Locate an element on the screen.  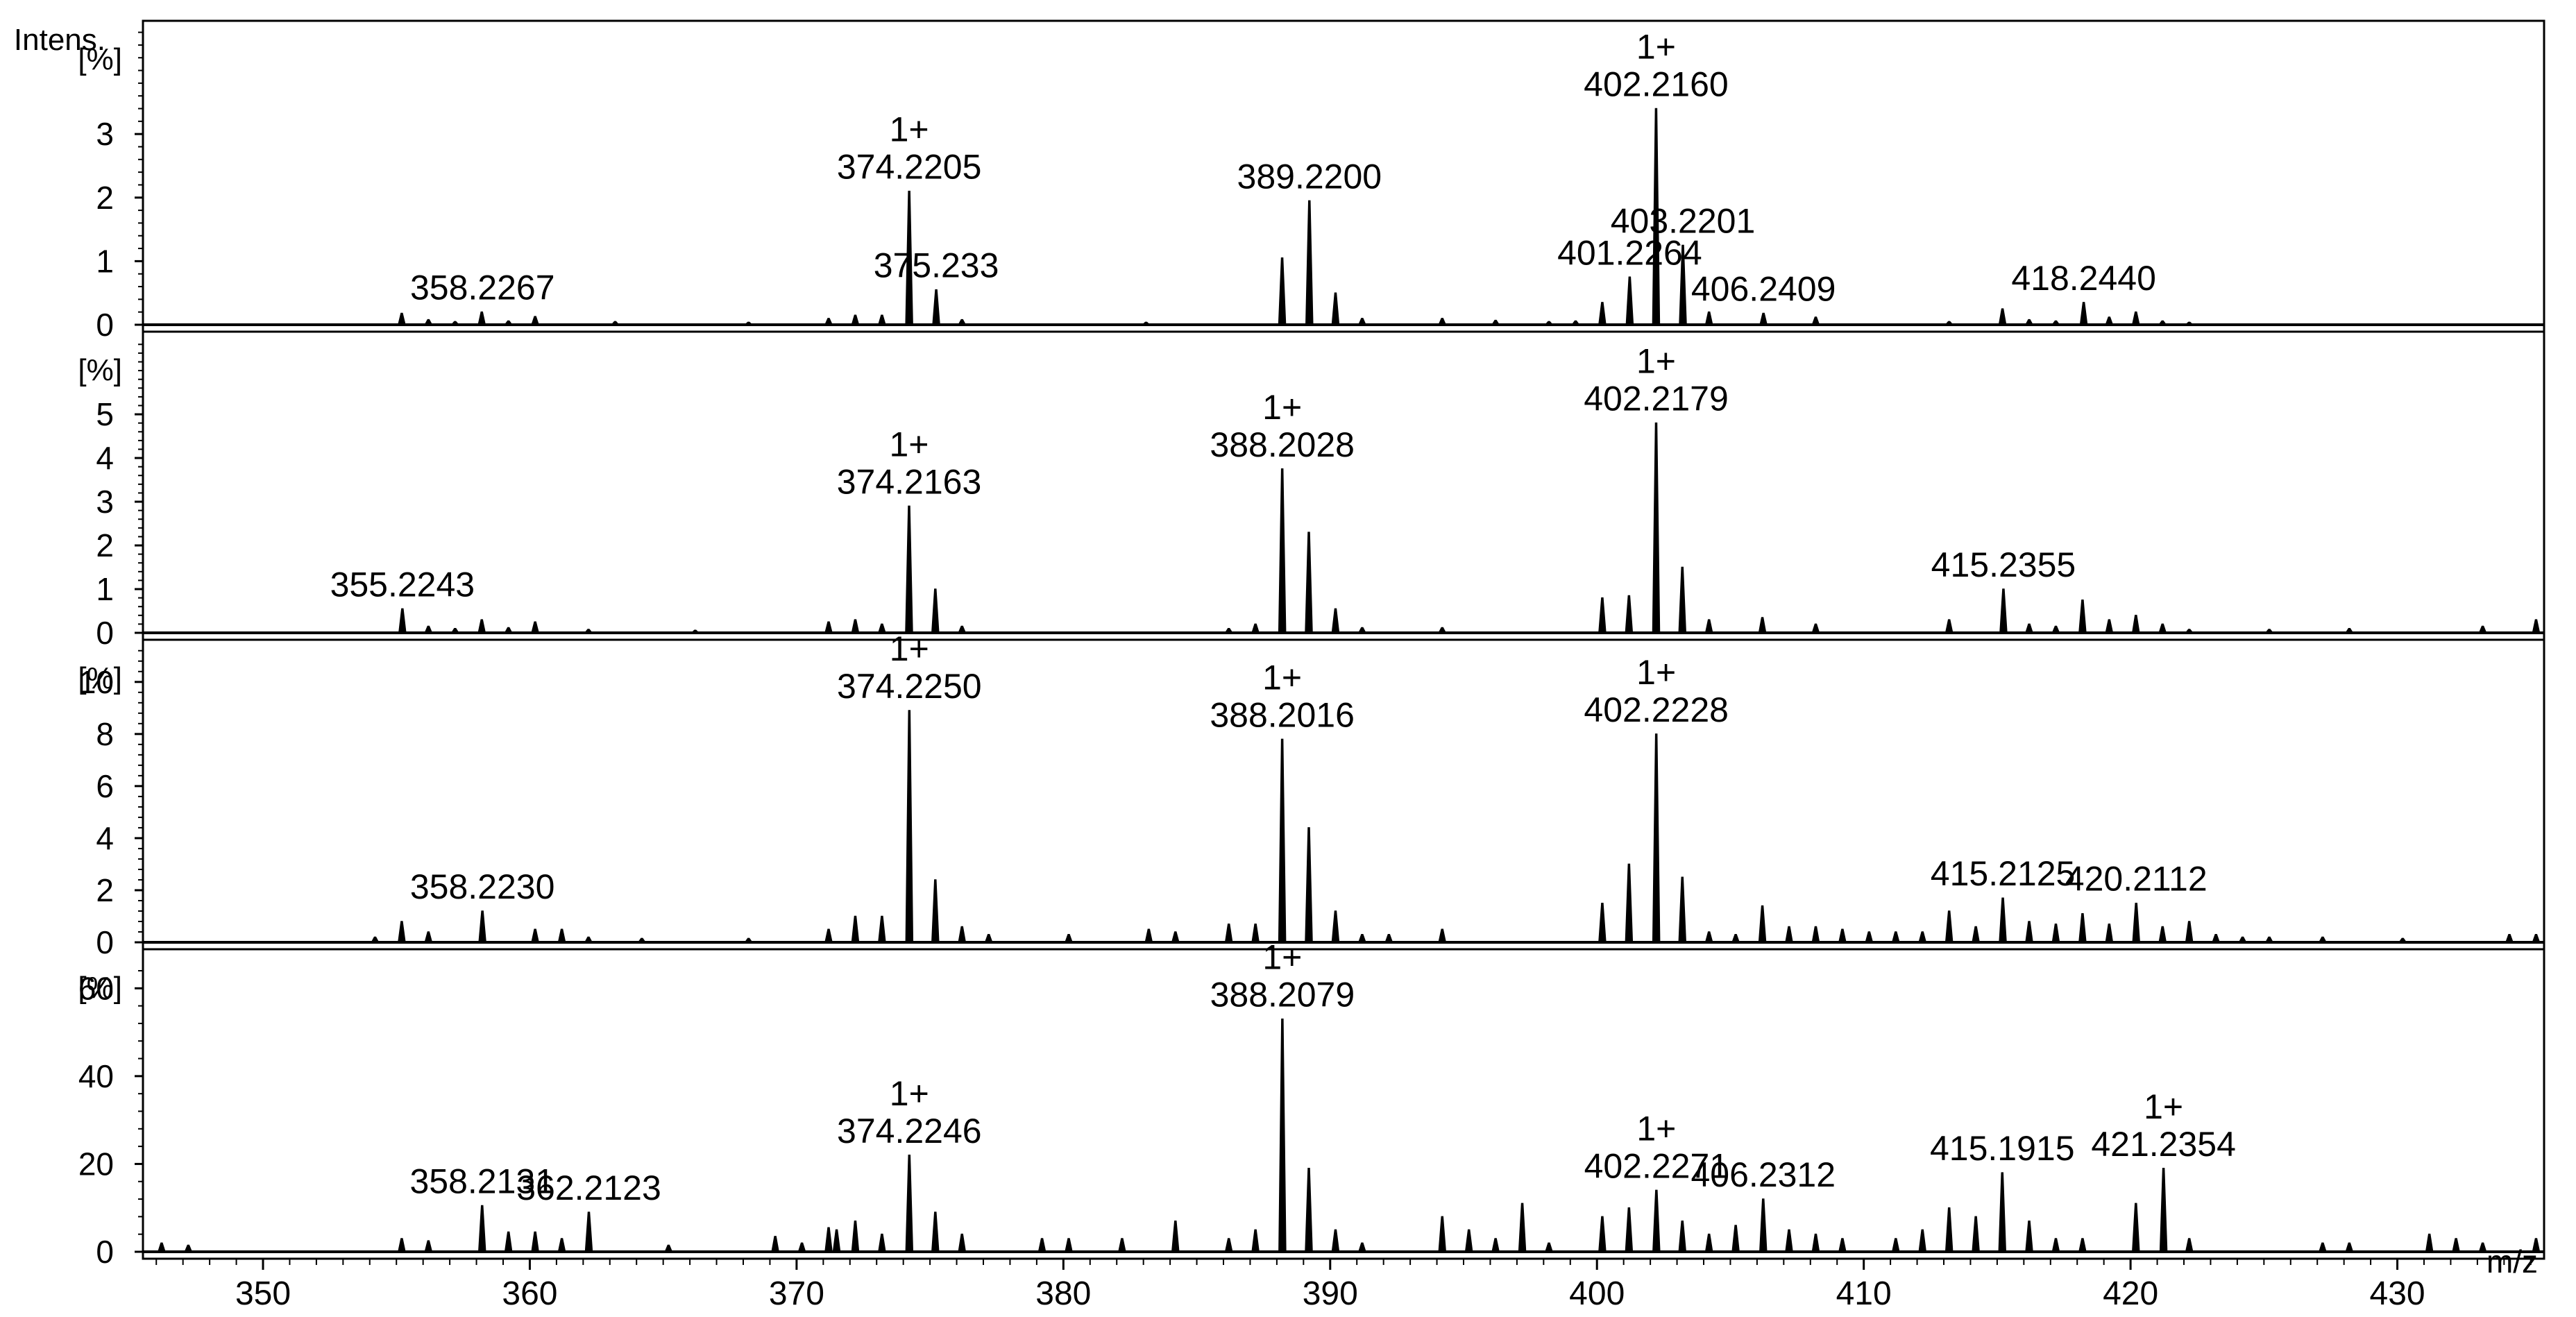
peak-mz-label: 415.2125 is located at coordinates (2003, 873).